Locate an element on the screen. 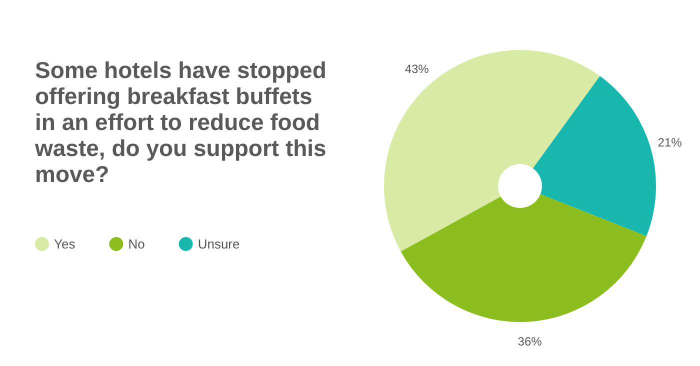 This screenshot has width=700, height=366. data-label: 36% is located at coordinates (530, 341).